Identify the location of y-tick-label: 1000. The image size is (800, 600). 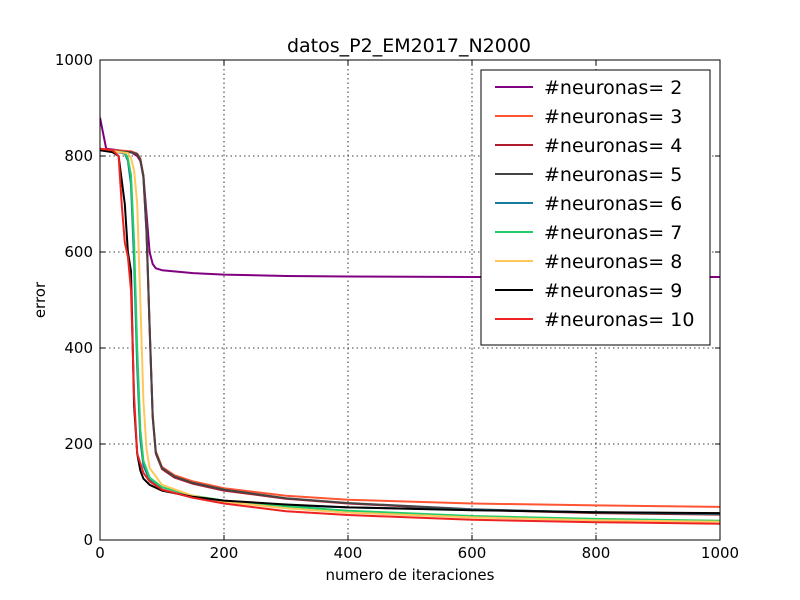
(74, 60).